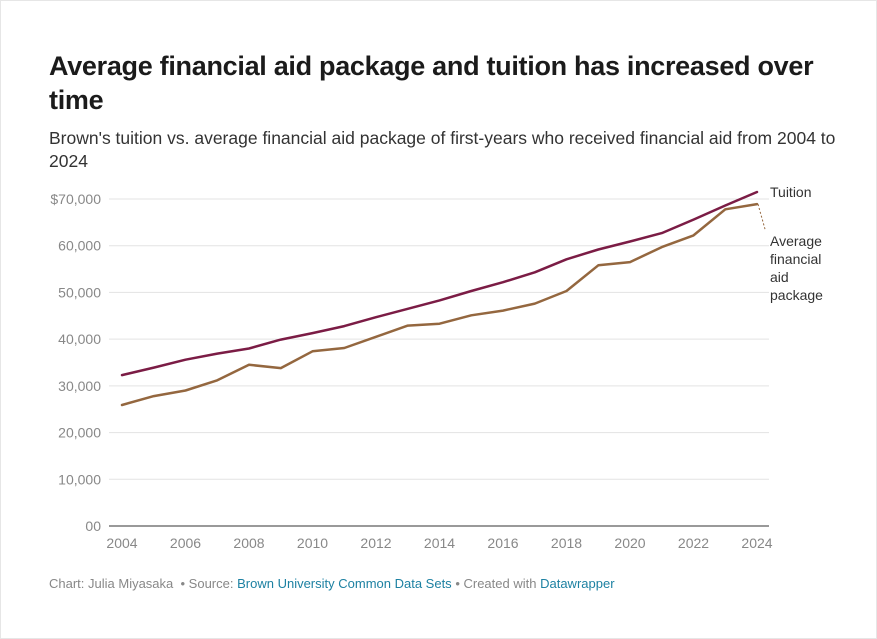 Image resolution: width=877 pixels, height=639 pixels. Describe the element at coordinates (577, 583) in the screenshot. I see `datawrapper-link: Datawrapper` at that location.